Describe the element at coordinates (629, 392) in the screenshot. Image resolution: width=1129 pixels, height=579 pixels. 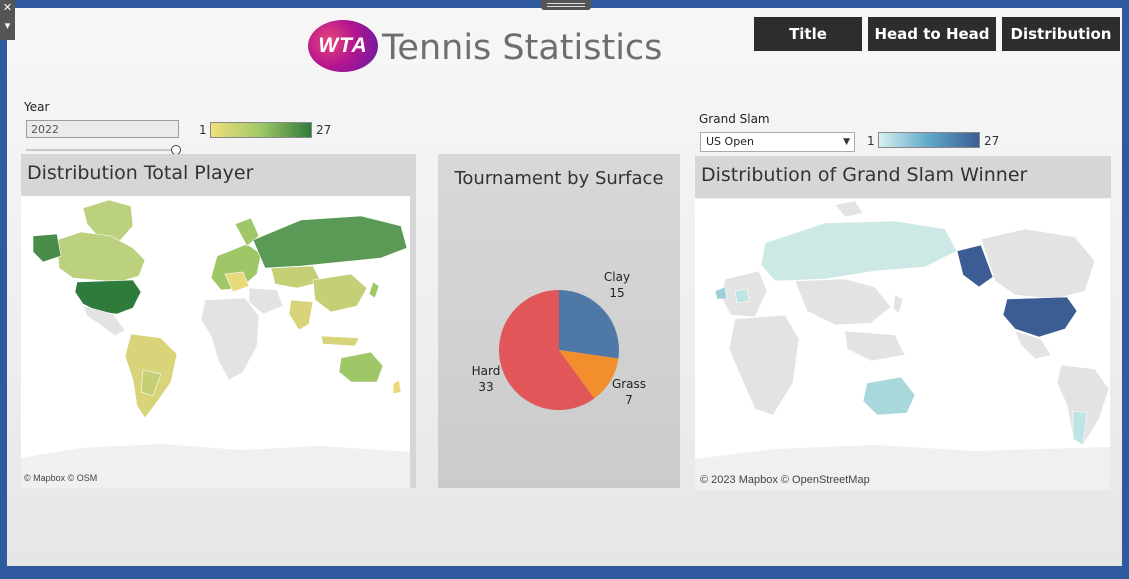
I see `pie-label-grass: Grass 7` at that location.